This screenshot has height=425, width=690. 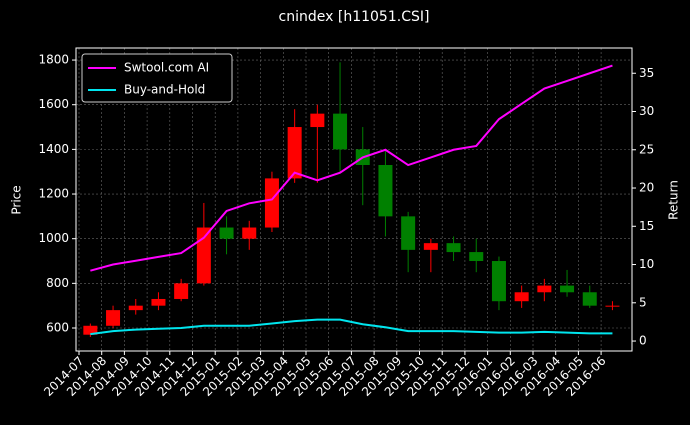 What do you see at coordinates (646, 73) in the screenshot?
I see `y2-tick-label: 35` at bounding box center [646, 73].